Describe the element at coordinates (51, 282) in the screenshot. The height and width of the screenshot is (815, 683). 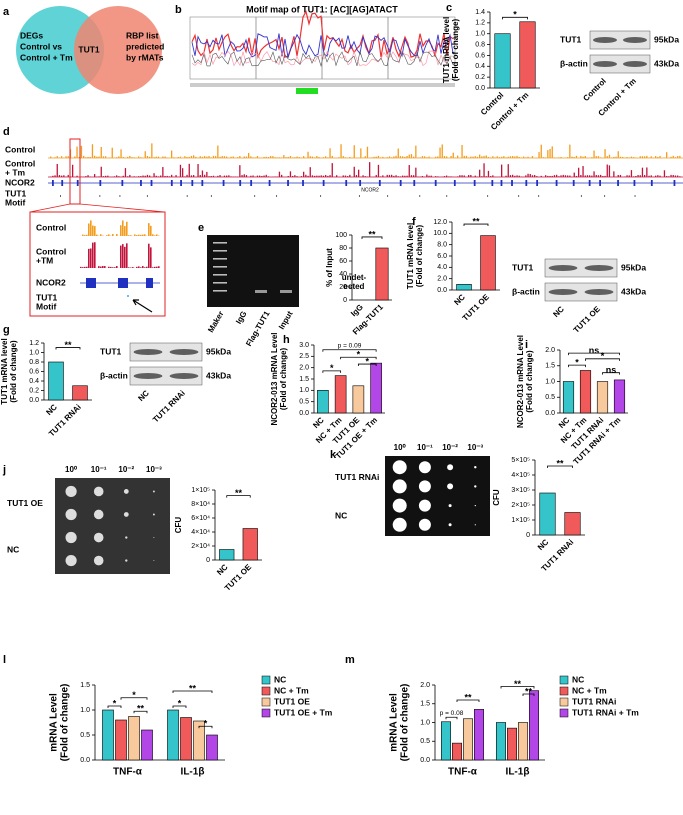
I see `zoom-label: NCOR2` at that location.